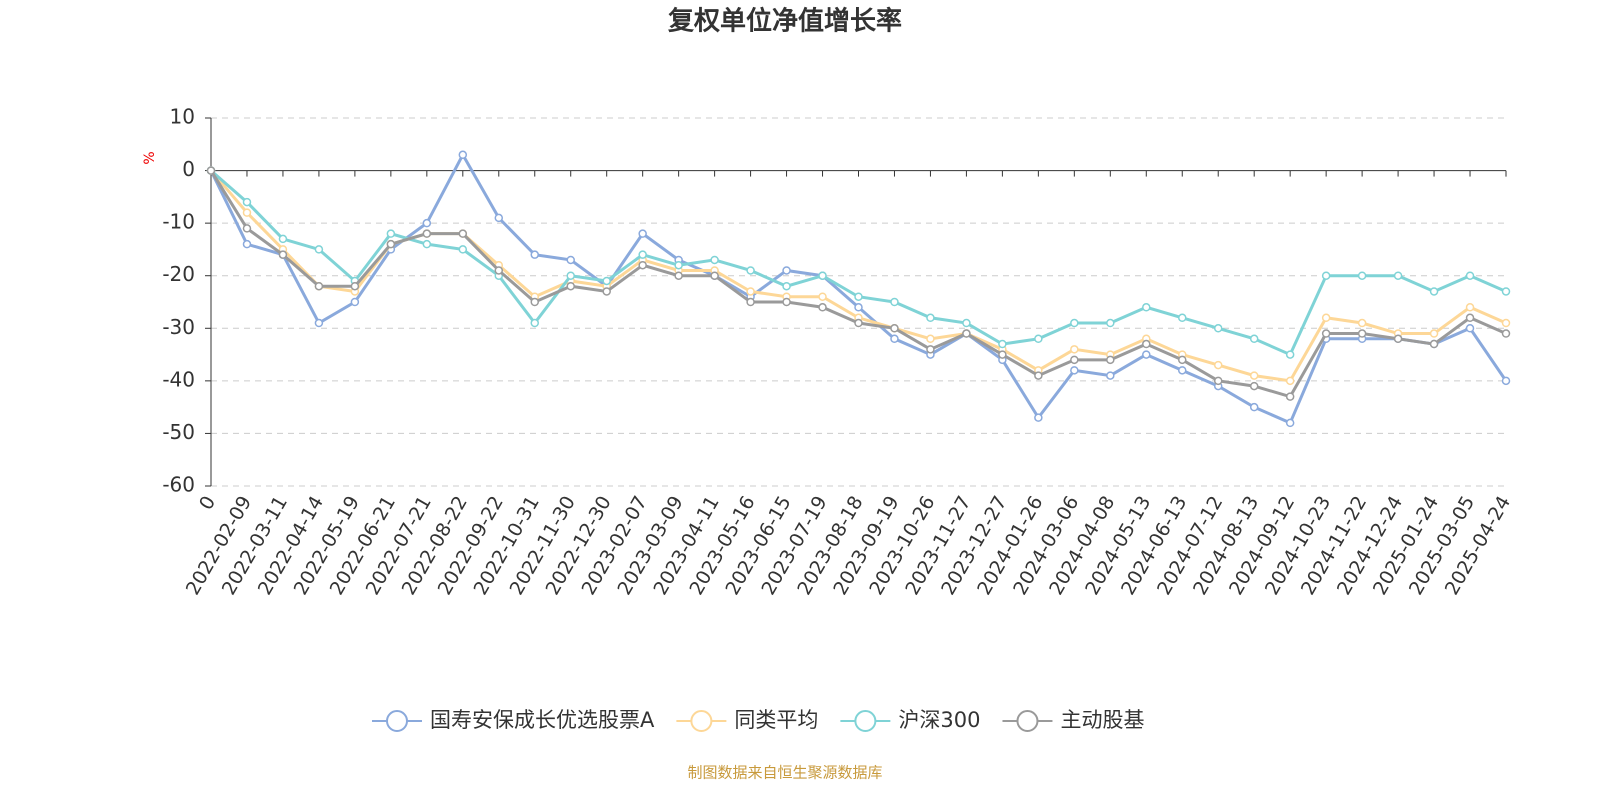  What do you see at coordinates (178, 432) in the screenshot?
I see `y-tick-label: -50` at bounding box center [178, 432].